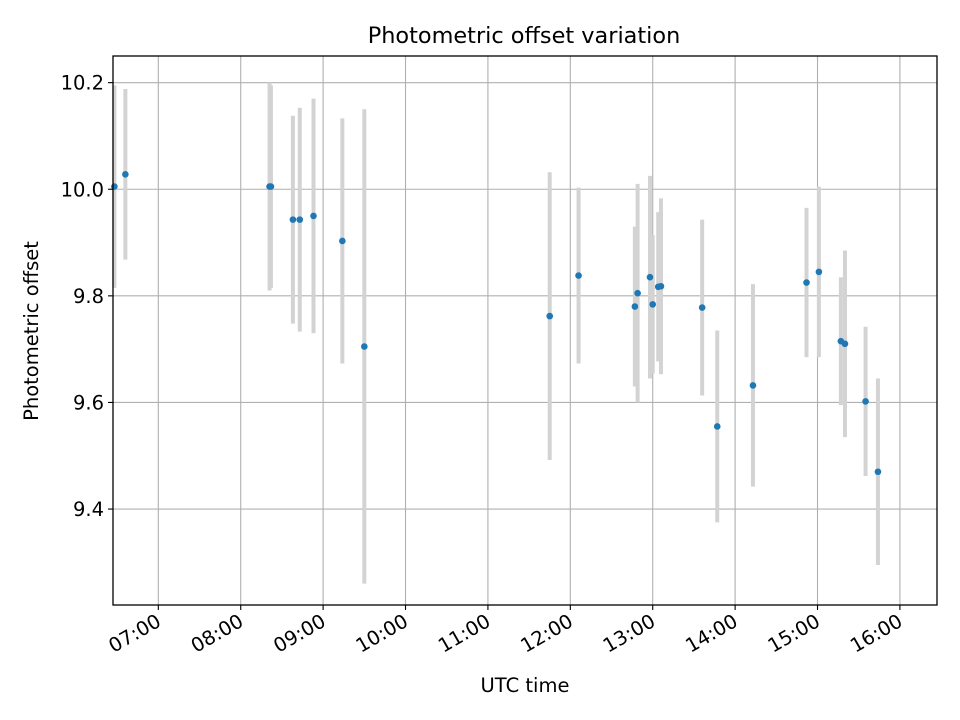 The height and width of the screenshot is (720, 960). I want to click on y-tick-label: 9.8, so click(88, 296).